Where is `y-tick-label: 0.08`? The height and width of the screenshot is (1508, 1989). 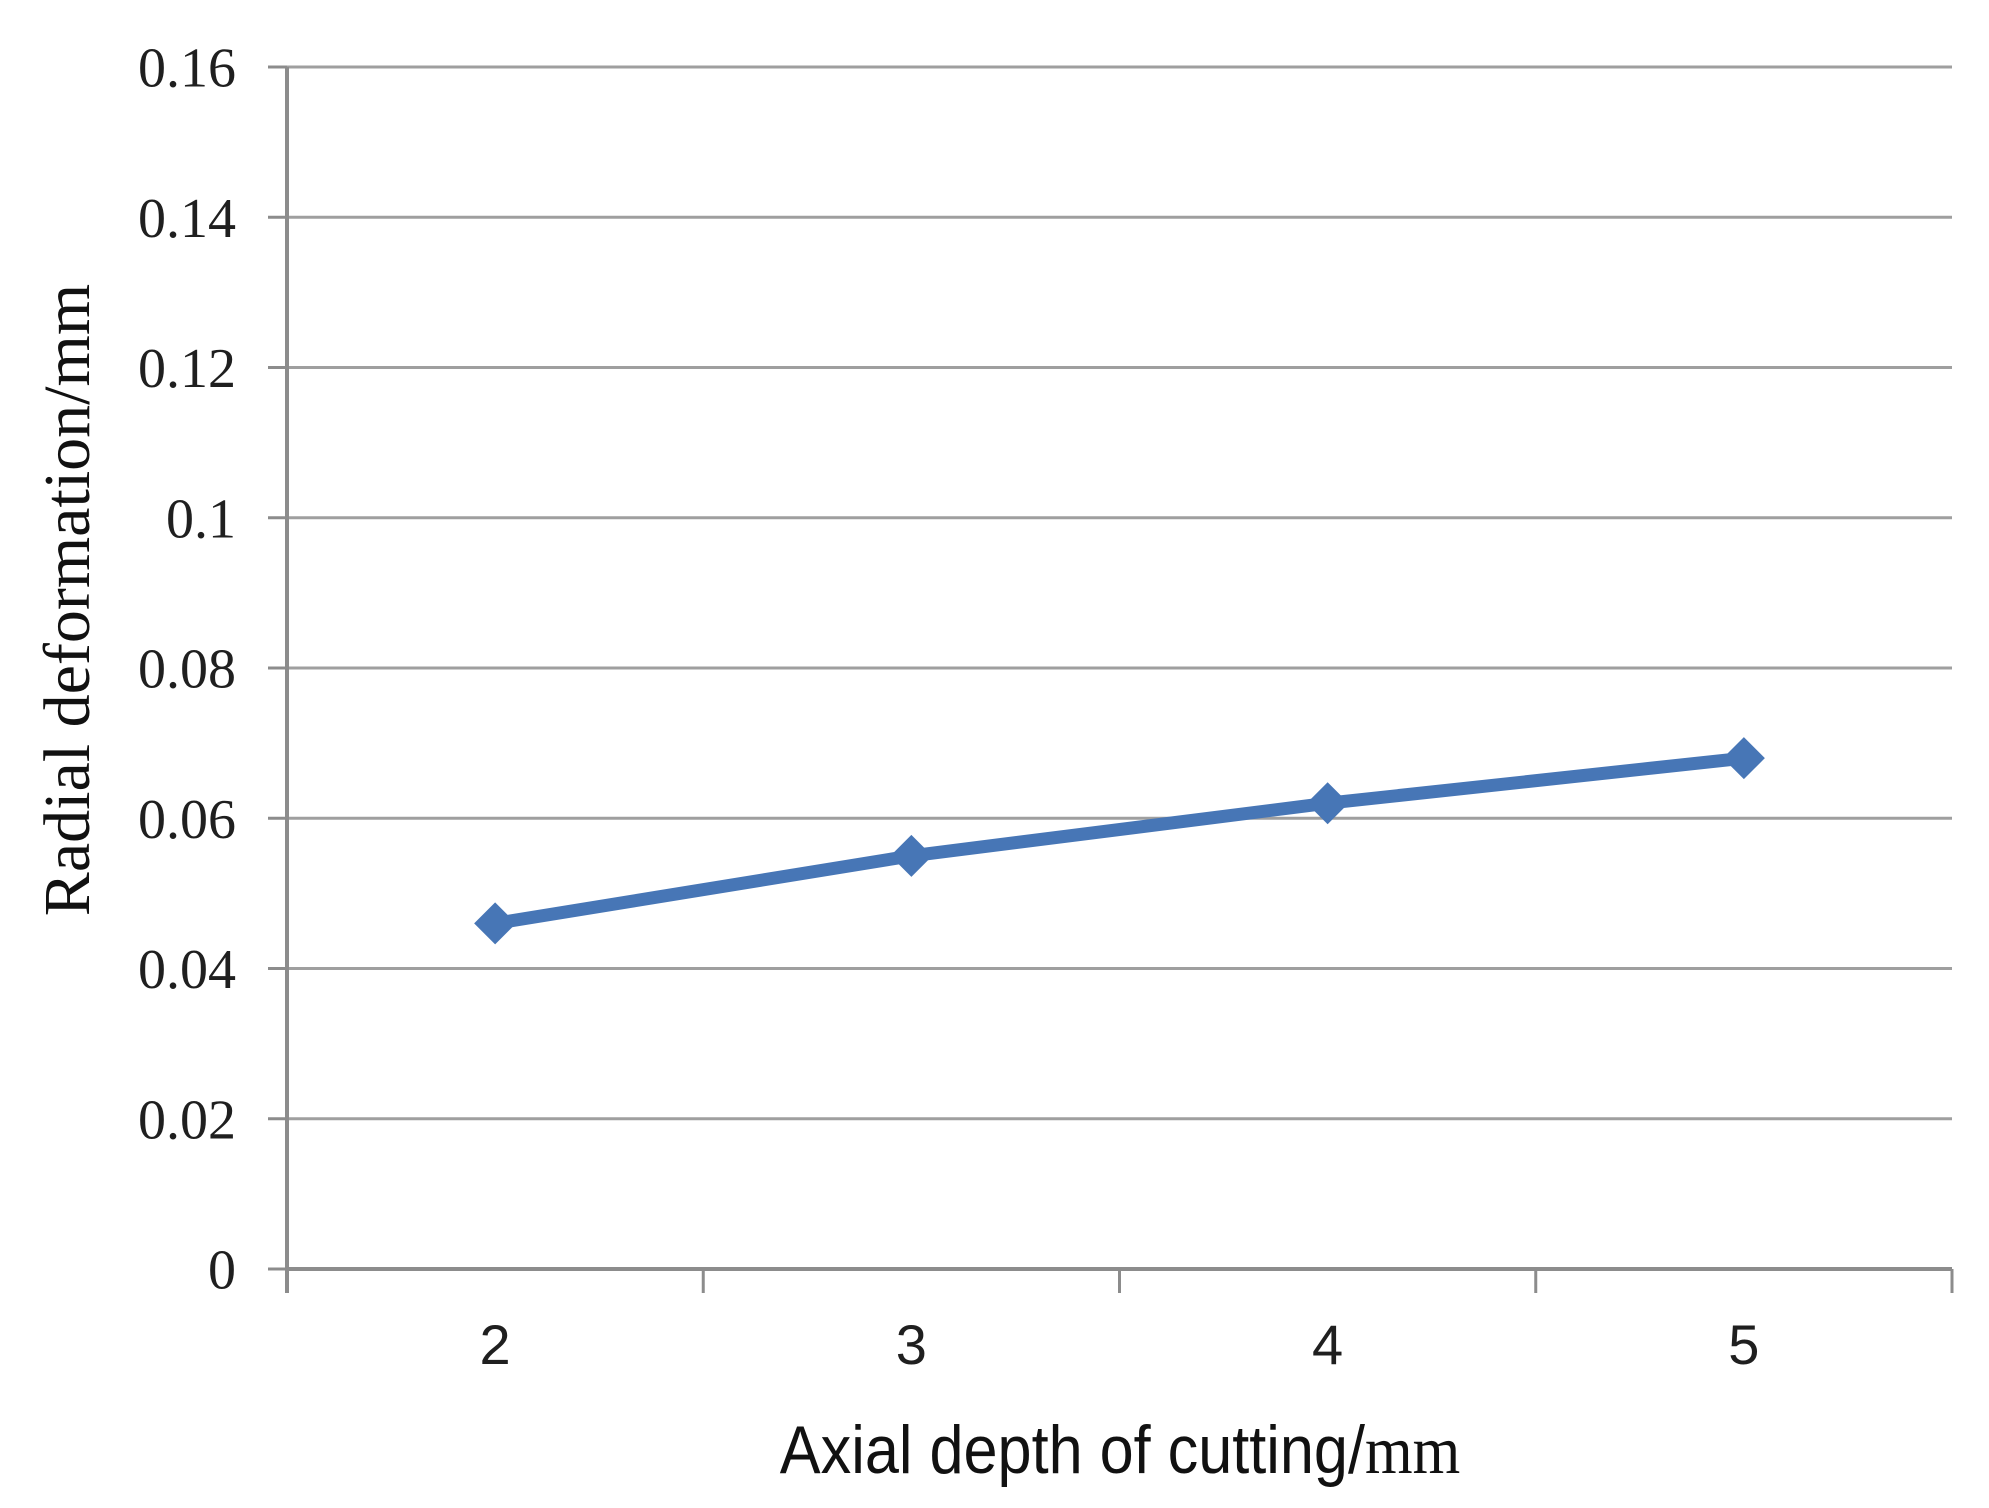
y-tick-label: 0.08 is located at coordinates (187, 670).